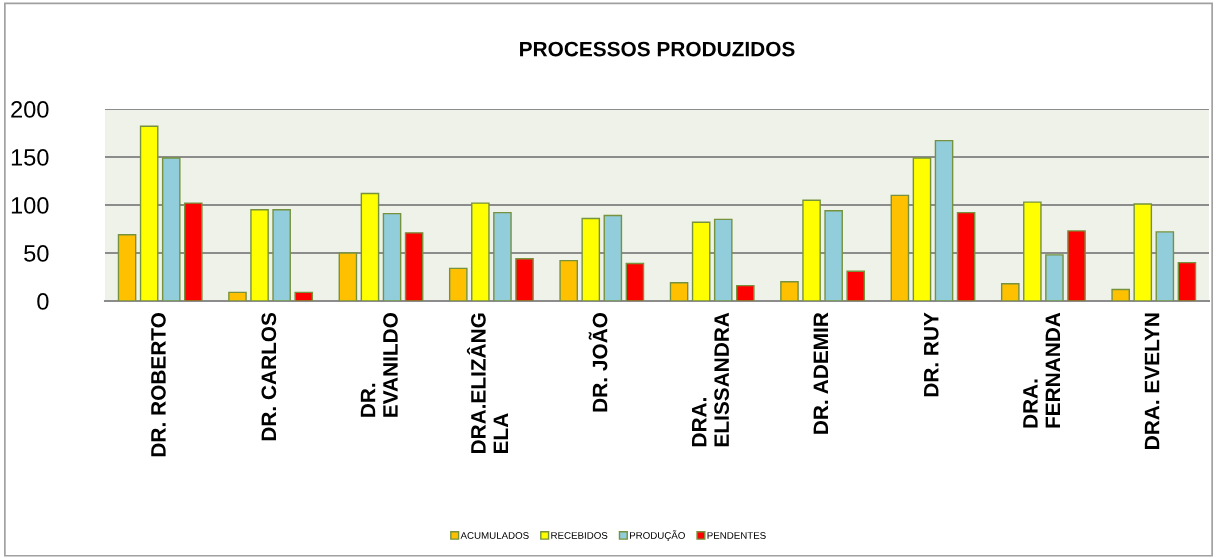 The width and height of the screenshot is (1217, 558). I want to click on y-tick-label: 200, so click(30, 109).